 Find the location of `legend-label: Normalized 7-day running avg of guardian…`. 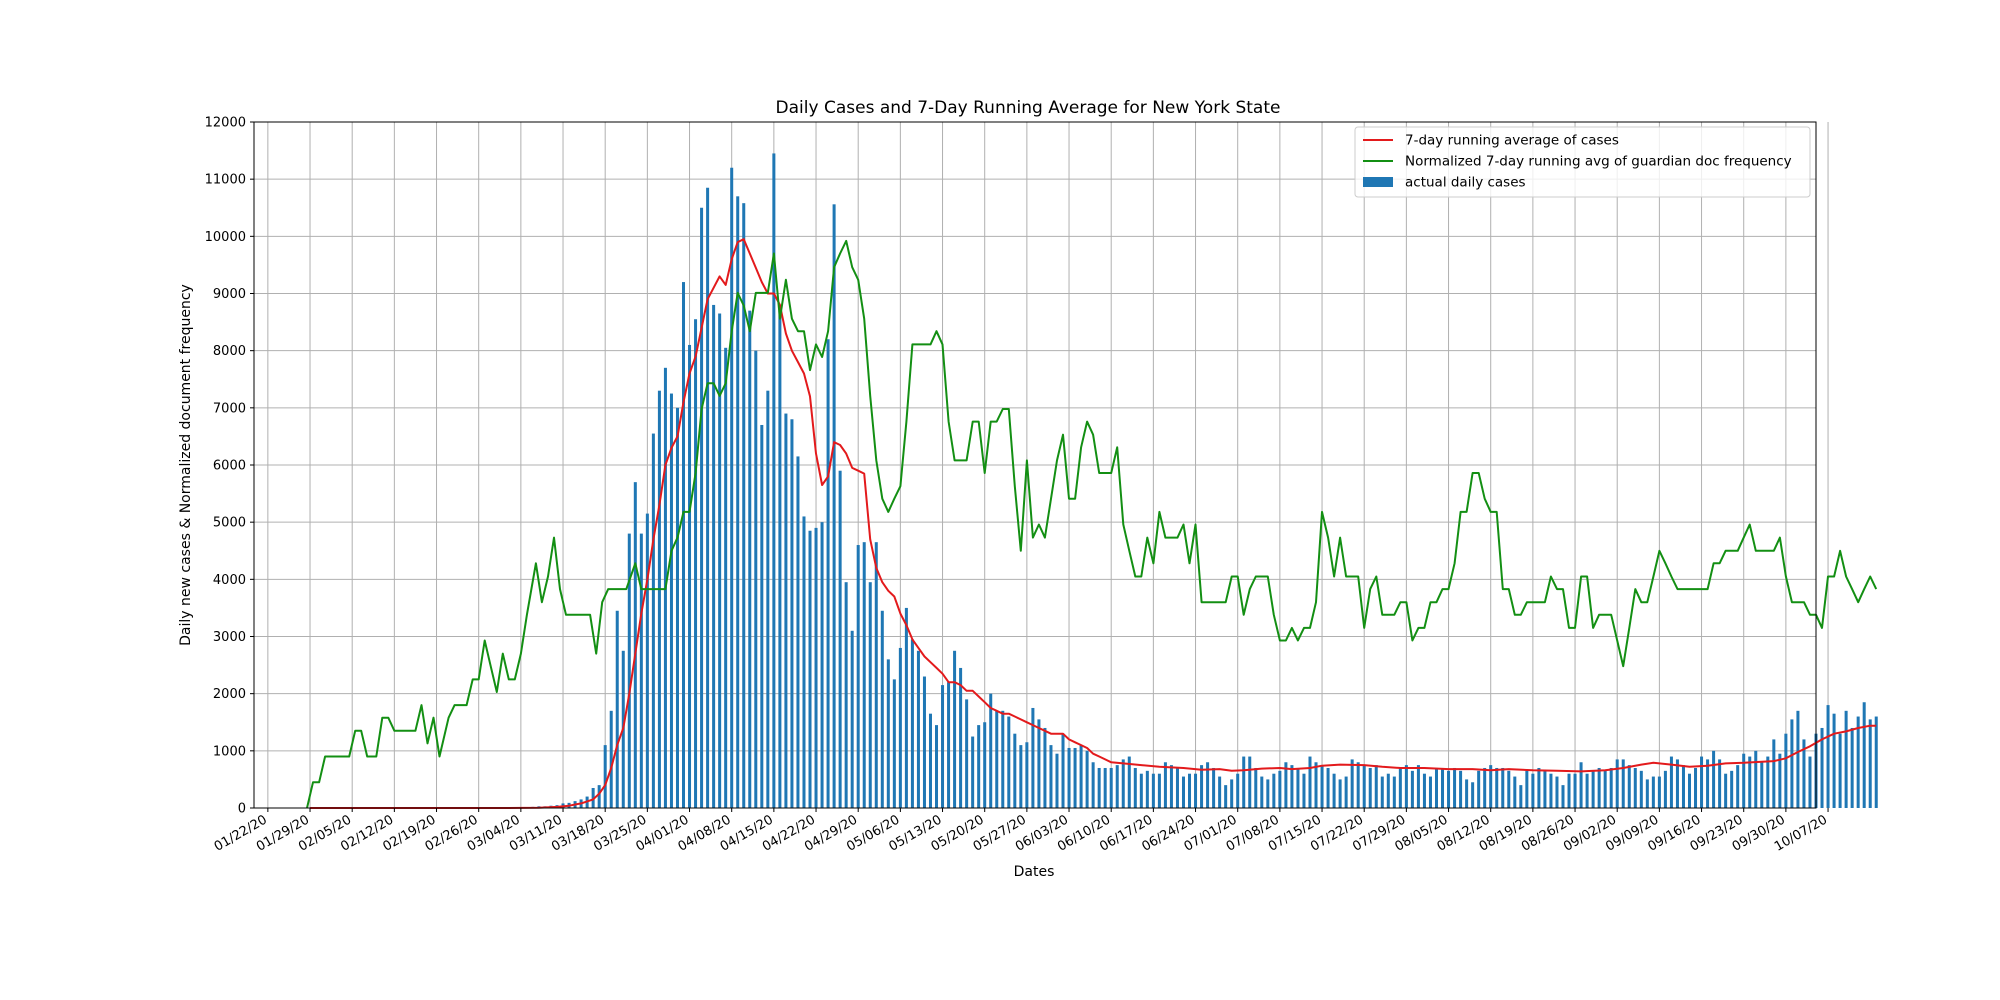

legend-label: Normalized 7-day running avg of guardian… is located at coordinates (1598, 162).